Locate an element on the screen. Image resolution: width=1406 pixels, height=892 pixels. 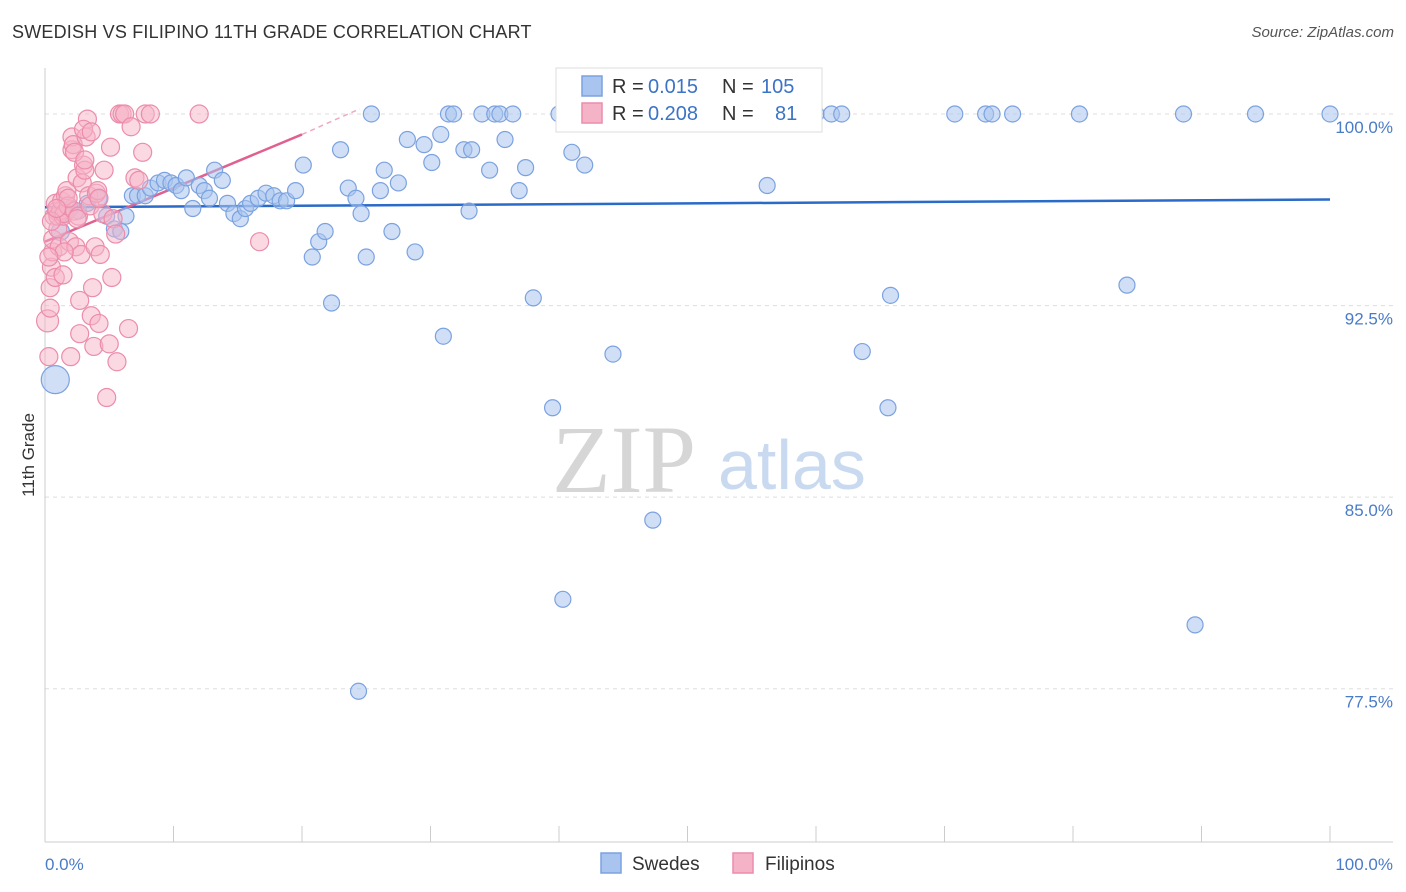
stats-legend-filipinos-swatch is located at coordinates (592, 113).